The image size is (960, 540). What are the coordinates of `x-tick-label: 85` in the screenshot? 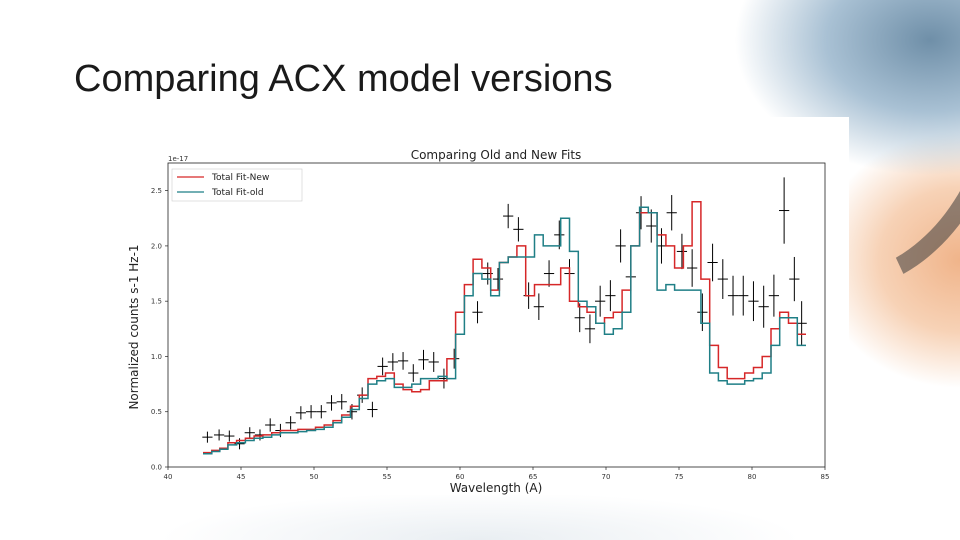 It's located at (825, 477).